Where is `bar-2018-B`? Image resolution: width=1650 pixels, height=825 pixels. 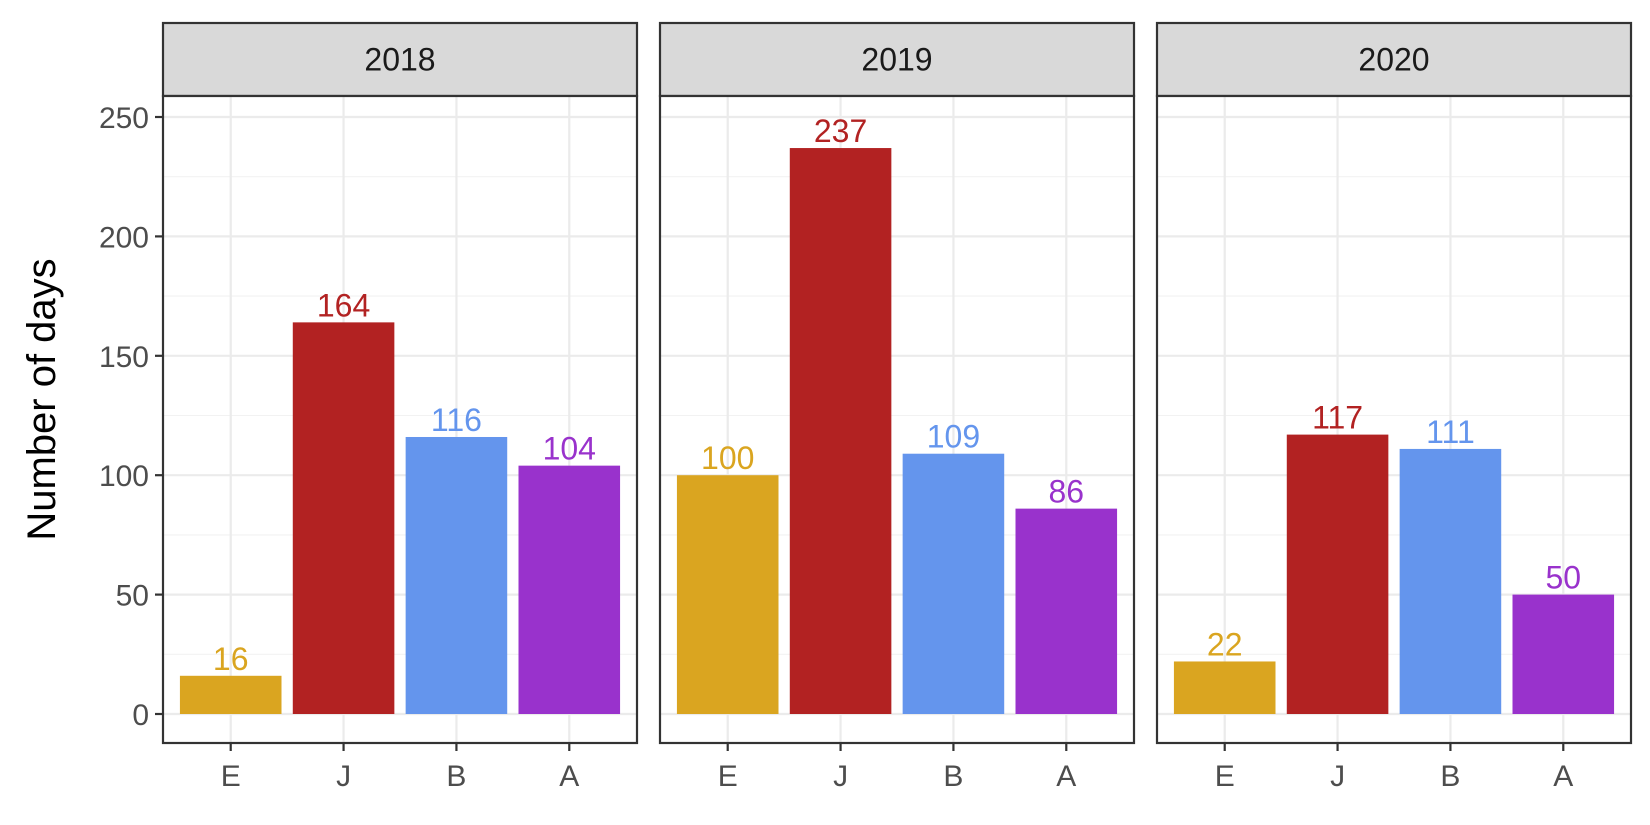 bar-2018-B is located at coordinates (456, 575).